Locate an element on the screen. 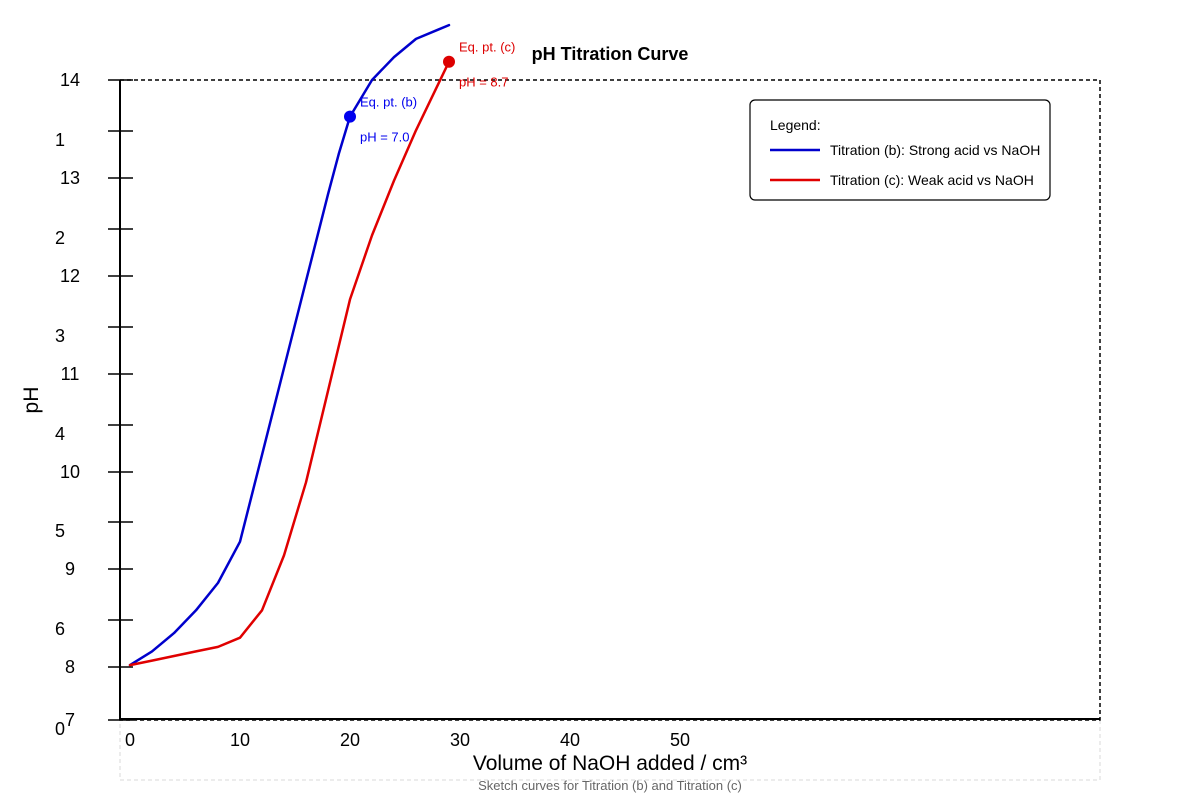 This screenshot has width=1200, height=800. y-tick-label-secondary: 0 is located at coordinates (60, 729).